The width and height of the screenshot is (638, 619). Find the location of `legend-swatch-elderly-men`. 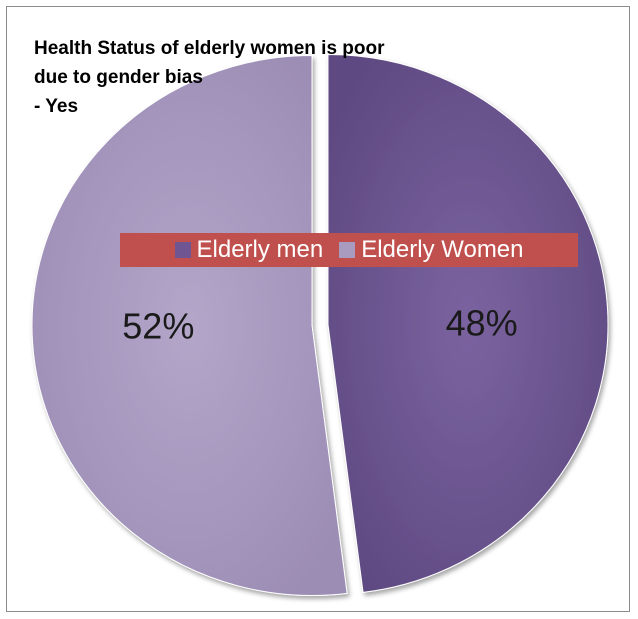

legend-swatch-elderly-men is located at coordinates (182, 250).